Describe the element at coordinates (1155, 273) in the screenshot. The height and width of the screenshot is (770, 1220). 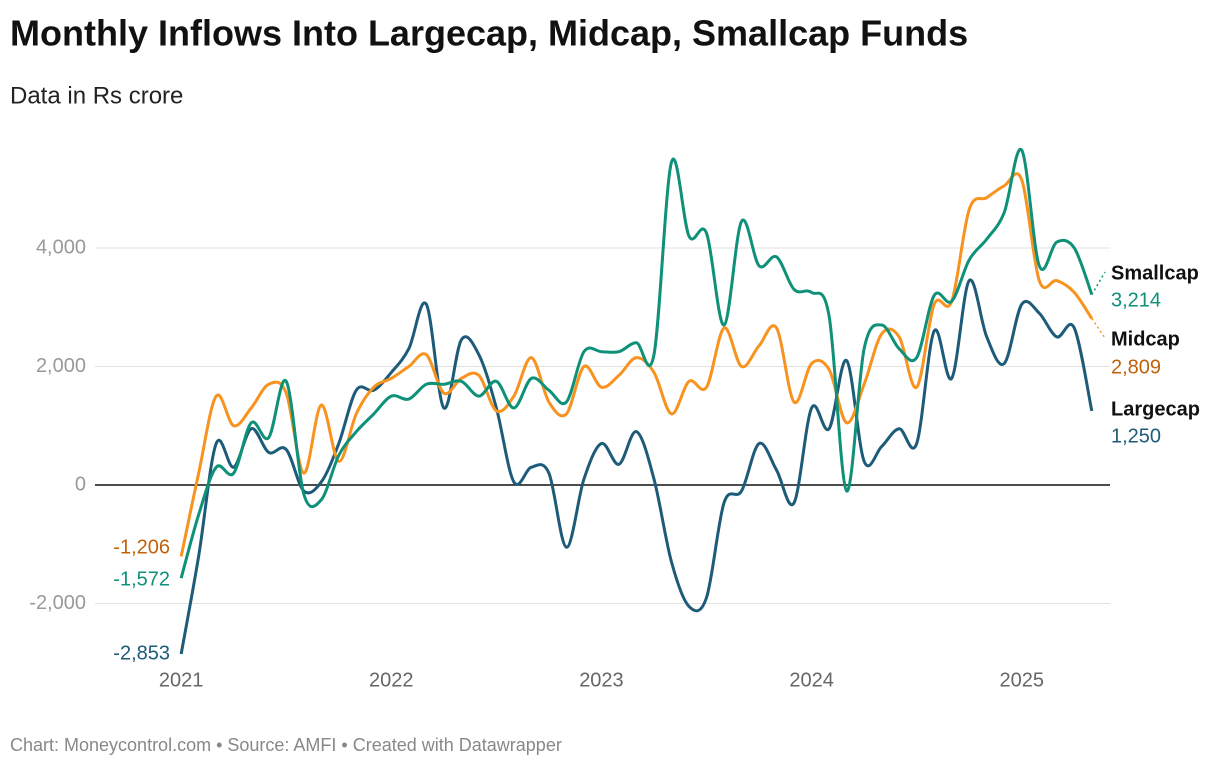
I see `legend-label: Smallcap` at that location.